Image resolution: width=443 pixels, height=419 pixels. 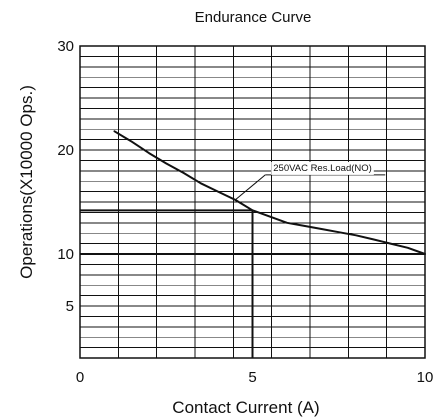 I want to click on annotation-label-background, so click(x=322, y=168).